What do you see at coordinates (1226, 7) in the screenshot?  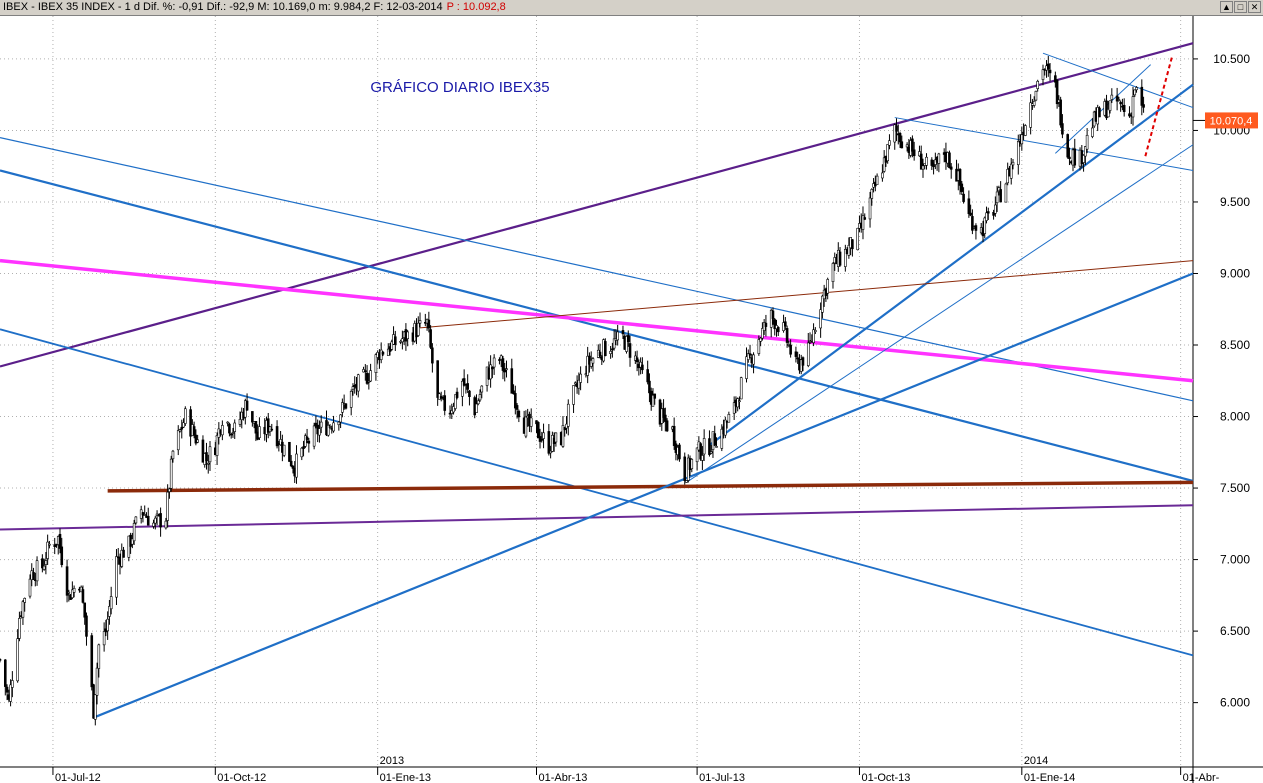 I see `minimize-button: ▲` at bounding box center [1226, 7].